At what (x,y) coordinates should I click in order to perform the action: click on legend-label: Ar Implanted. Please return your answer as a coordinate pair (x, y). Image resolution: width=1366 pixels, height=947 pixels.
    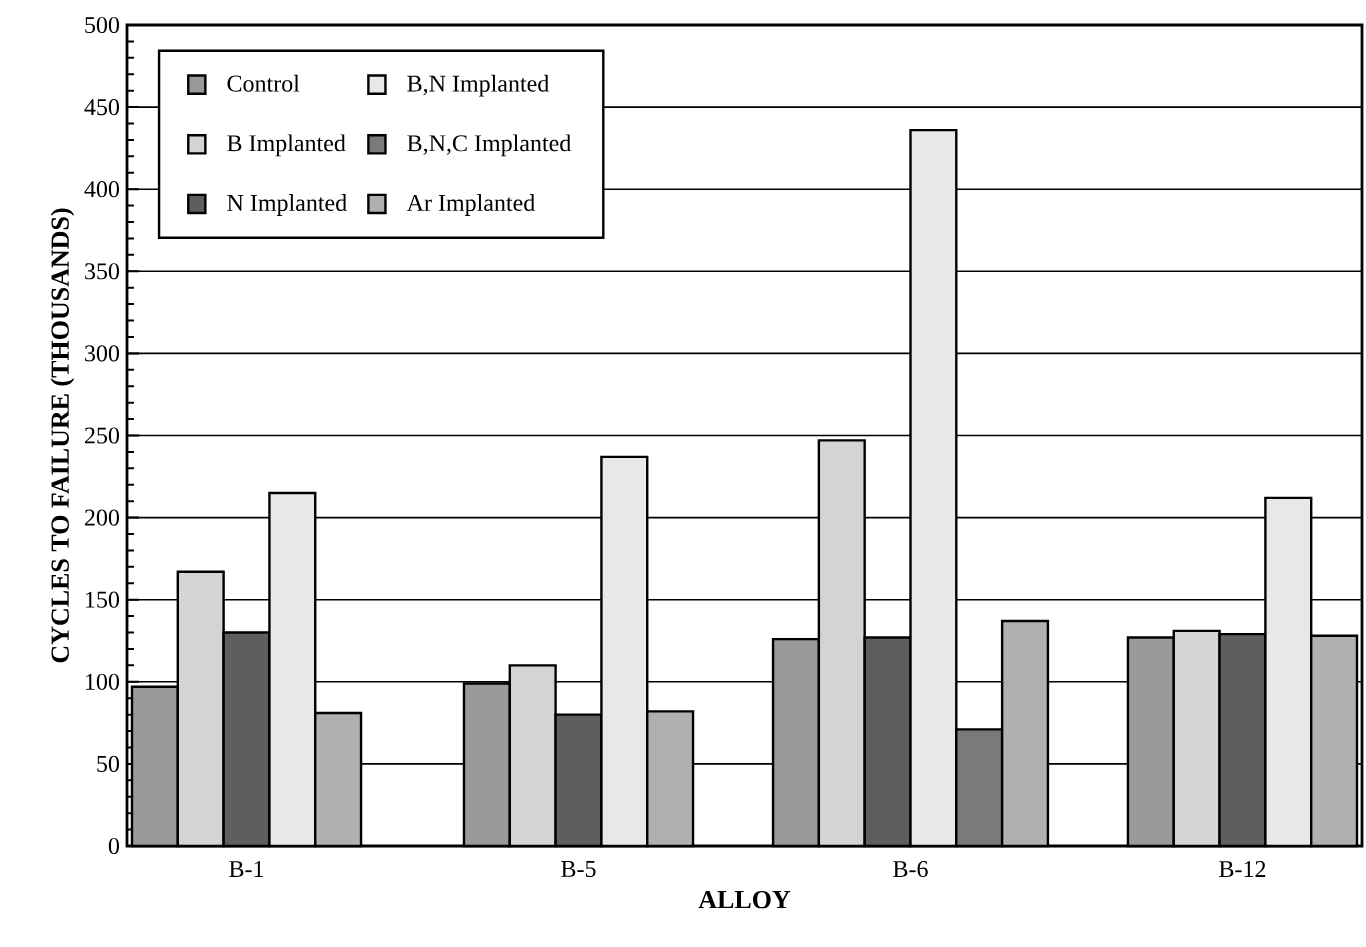
    Looking at the image, I should click on (470, 205).